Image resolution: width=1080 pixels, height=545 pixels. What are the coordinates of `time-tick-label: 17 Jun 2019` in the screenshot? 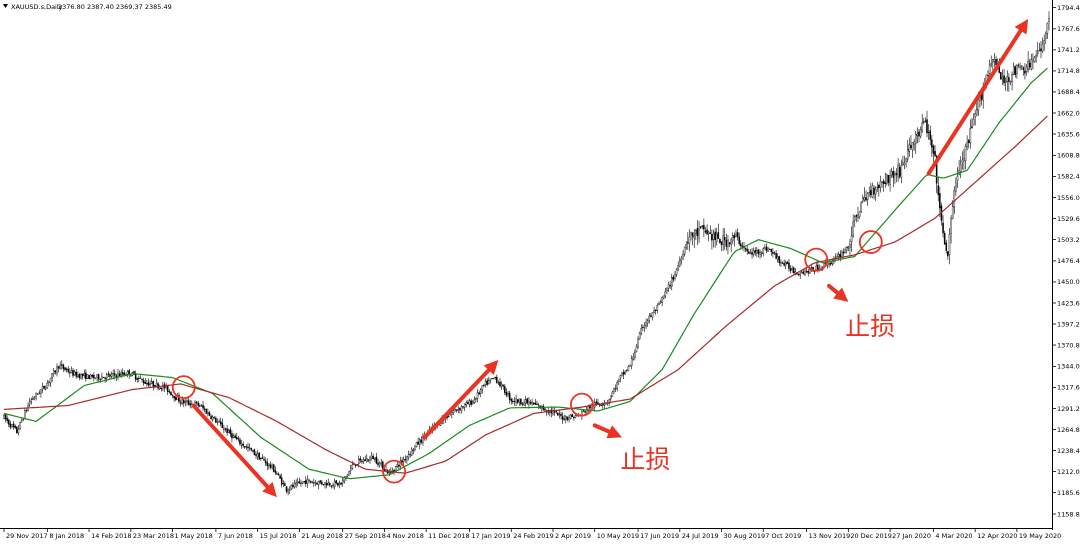 It's located at (659, 536).